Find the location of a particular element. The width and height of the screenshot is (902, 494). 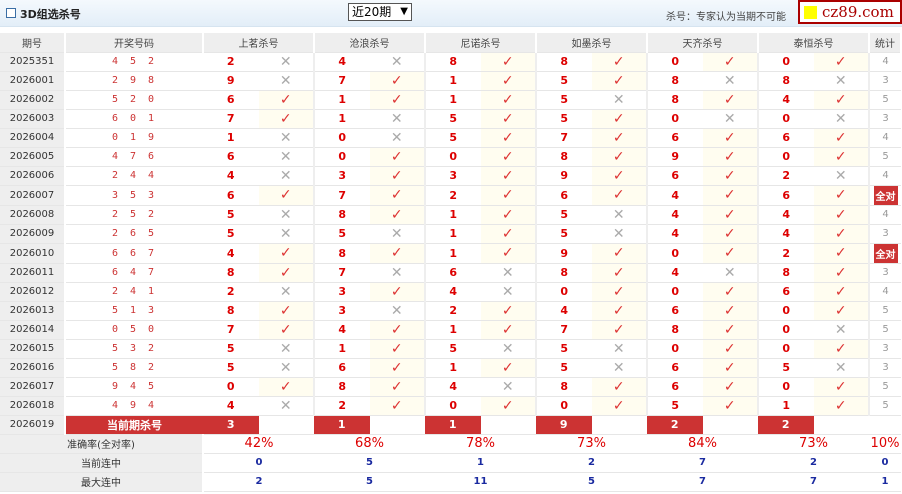

current-kill-number: 9 is located at coordinates (564, 425).